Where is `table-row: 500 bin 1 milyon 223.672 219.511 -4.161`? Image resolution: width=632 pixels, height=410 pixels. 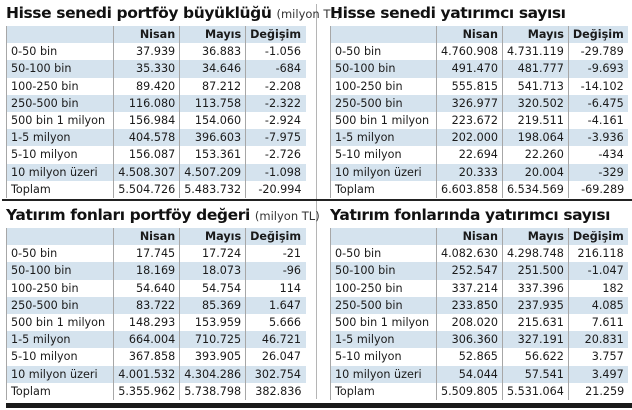
table-row: 500 bin 1 milyon 223.672 219.511 -4.161 is located at coordinates (479, 120).